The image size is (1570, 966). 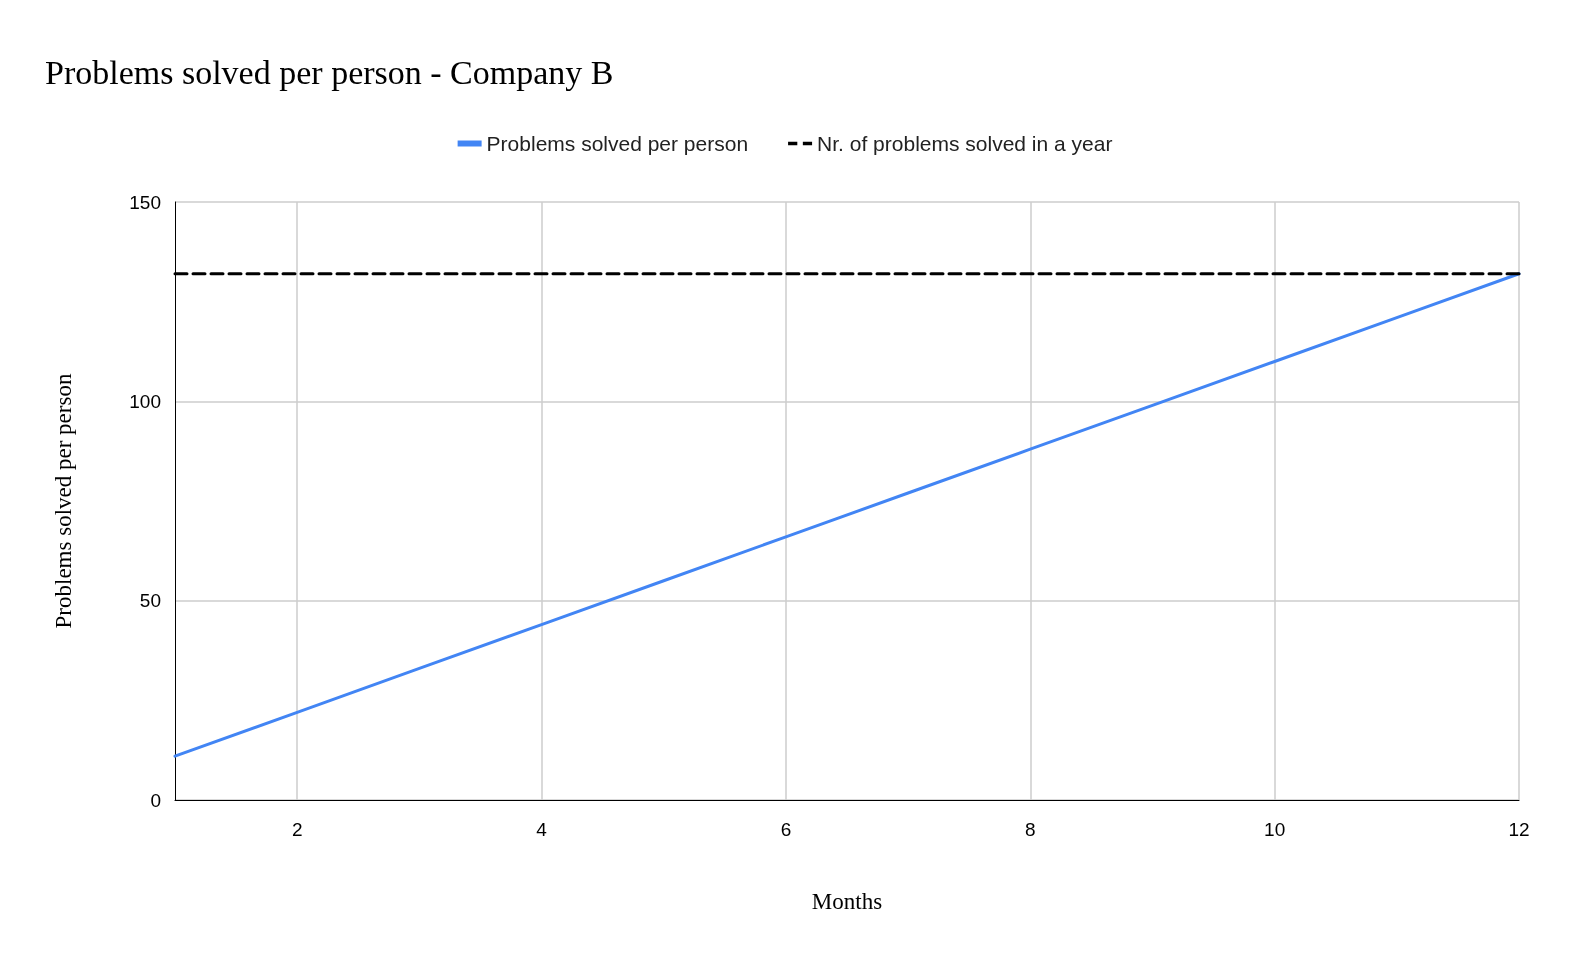 What do you see at coordinates (617, 143) in the screenshot?
I see `legend-label: Problems solved per person` at bounding box center [617, 143].